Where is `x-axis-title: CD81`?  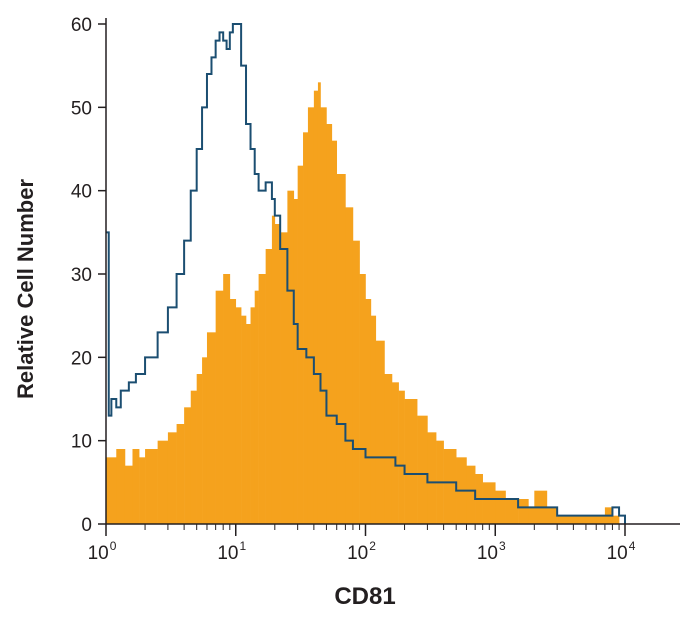 x-axis-title: CD81 is located at coordinates (364, 596).